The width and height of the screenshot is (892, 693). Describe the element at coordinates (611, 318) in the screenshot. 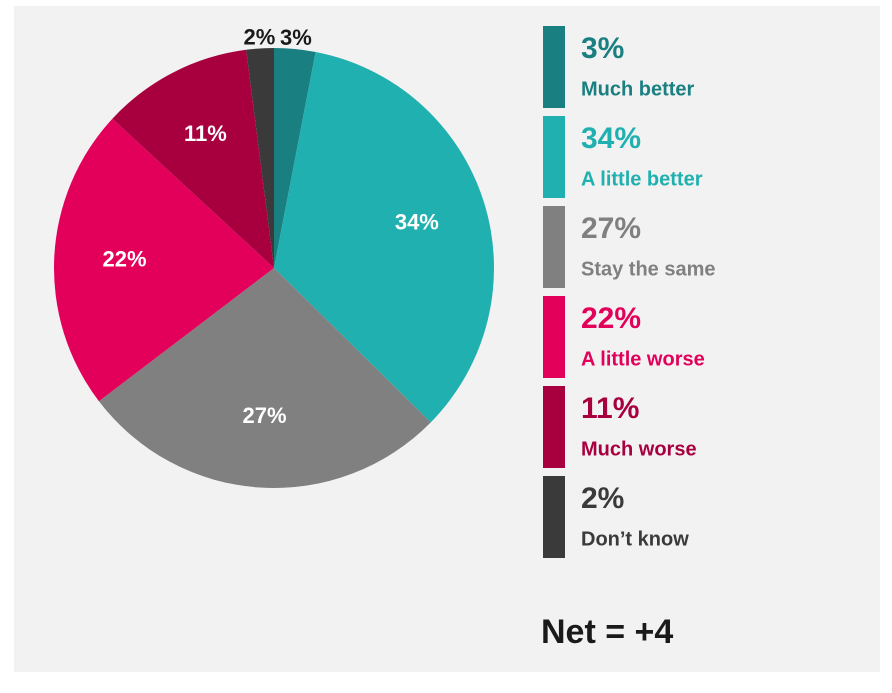

I see `legend-value: 22%` at that location.